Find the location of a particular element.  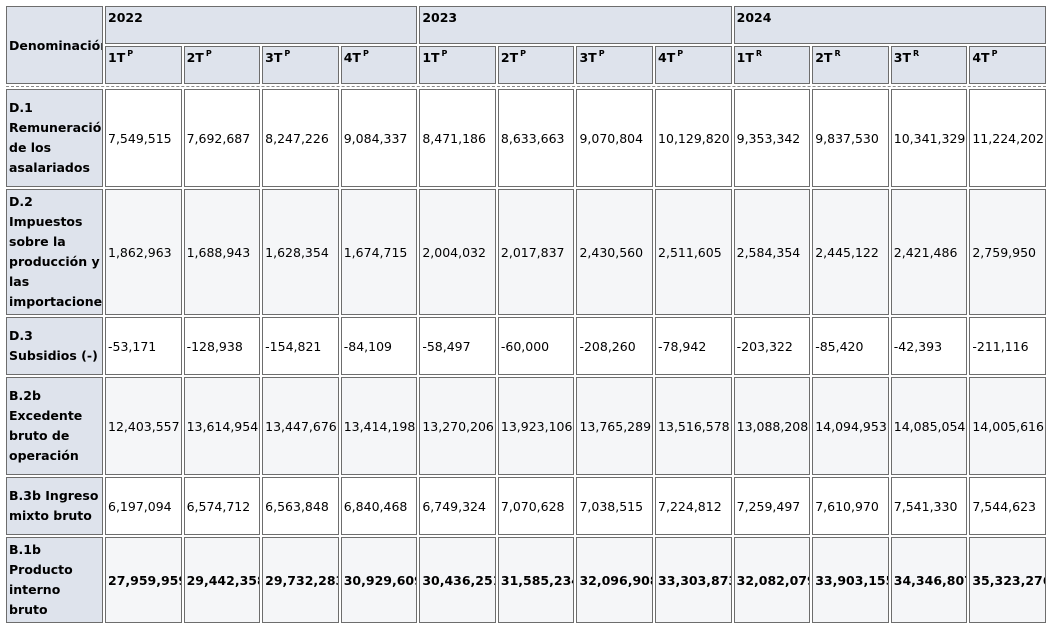

value-cell: 7,610,970 is located at coordinates (850, 506).